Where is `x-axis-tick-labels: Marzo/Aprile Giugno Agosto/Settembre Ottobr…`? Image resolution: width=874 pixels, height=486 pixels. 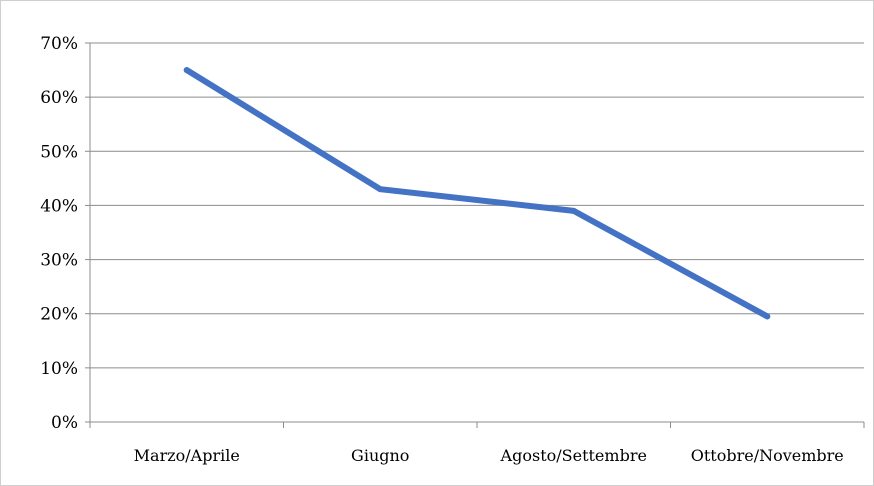
x-axis-tick-labels: Marzo/Aprile Giugno Agosto/Settembre Ottobr… is located at coordinates (489, 455).